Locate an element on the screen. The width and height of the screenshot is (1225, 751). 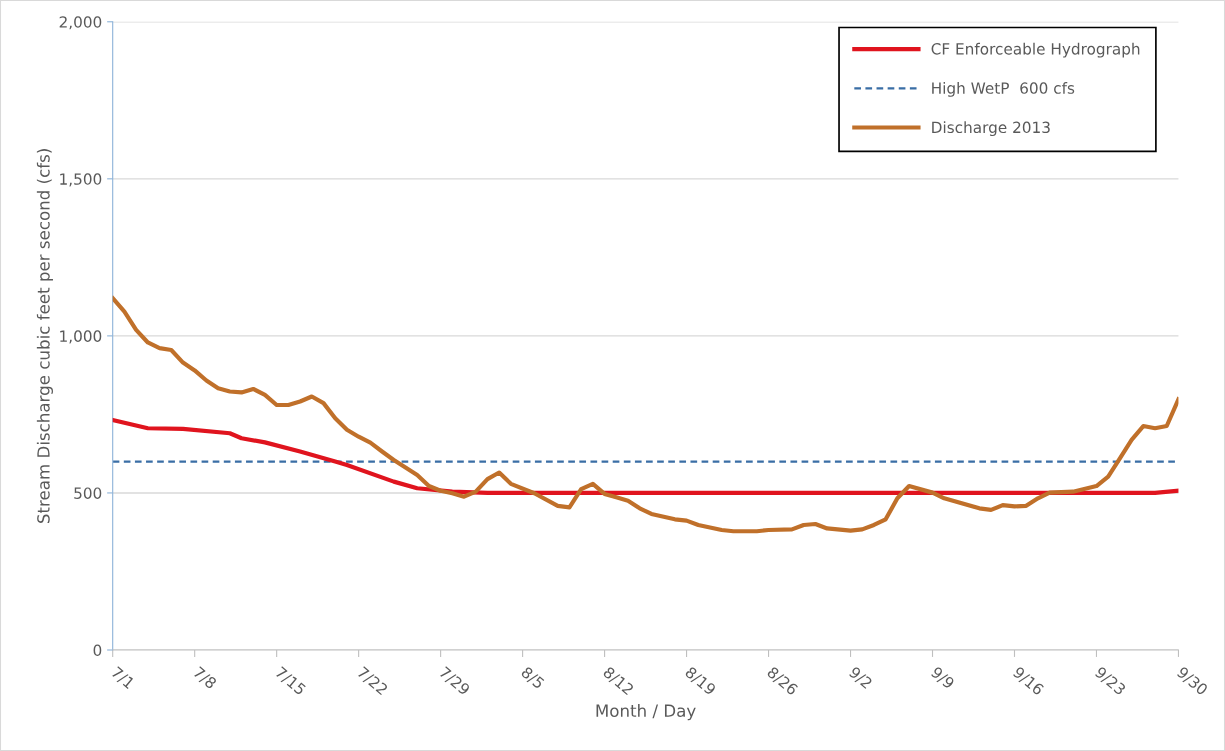
y-tick-label: 500 is located at coordinates (88, 493).